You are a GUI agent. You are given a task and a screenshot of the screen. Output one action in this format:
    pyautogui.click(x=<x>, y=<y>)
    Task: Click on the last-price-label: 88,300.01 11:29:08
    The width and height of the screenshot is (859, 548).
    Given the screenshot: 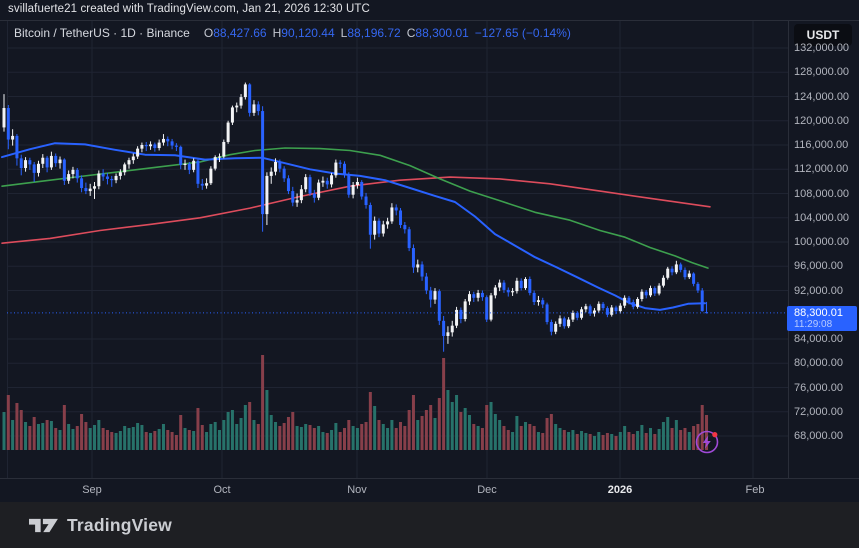 What is the action you would take?
    pyautogui.click(x=822, y=318)
    